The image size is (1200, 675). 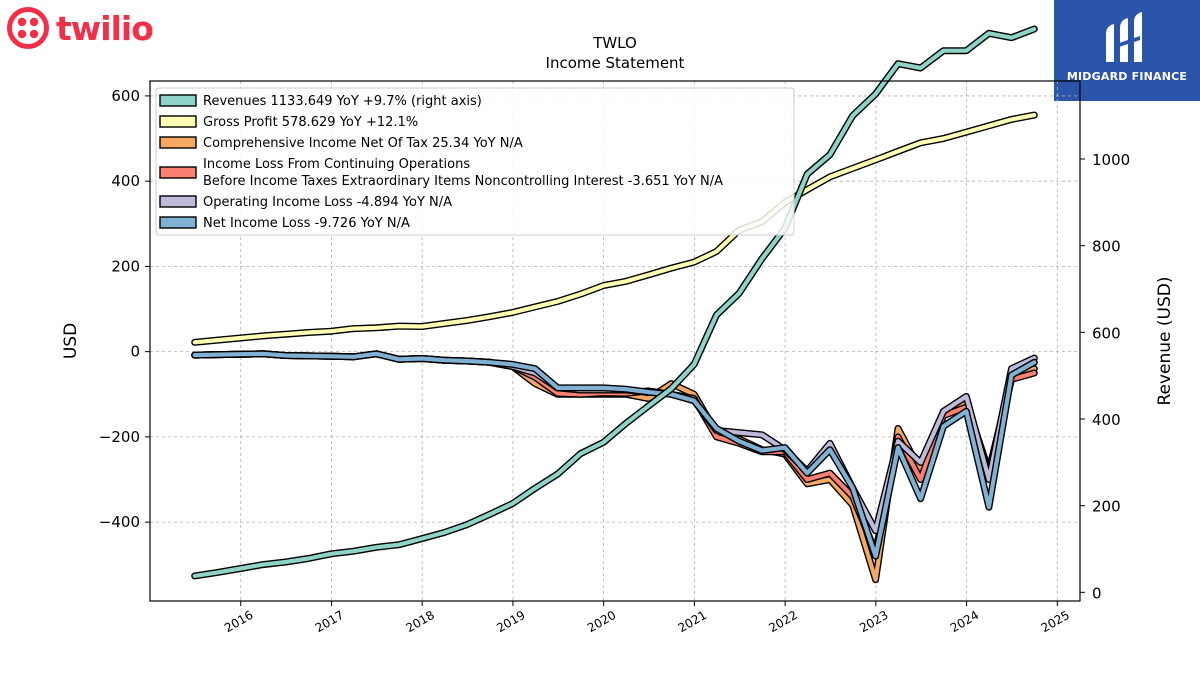 I want to click on legend-label-revenues: Revenues 1133.649 YoY +9.7% (right axis), so click(x=342, y=101).